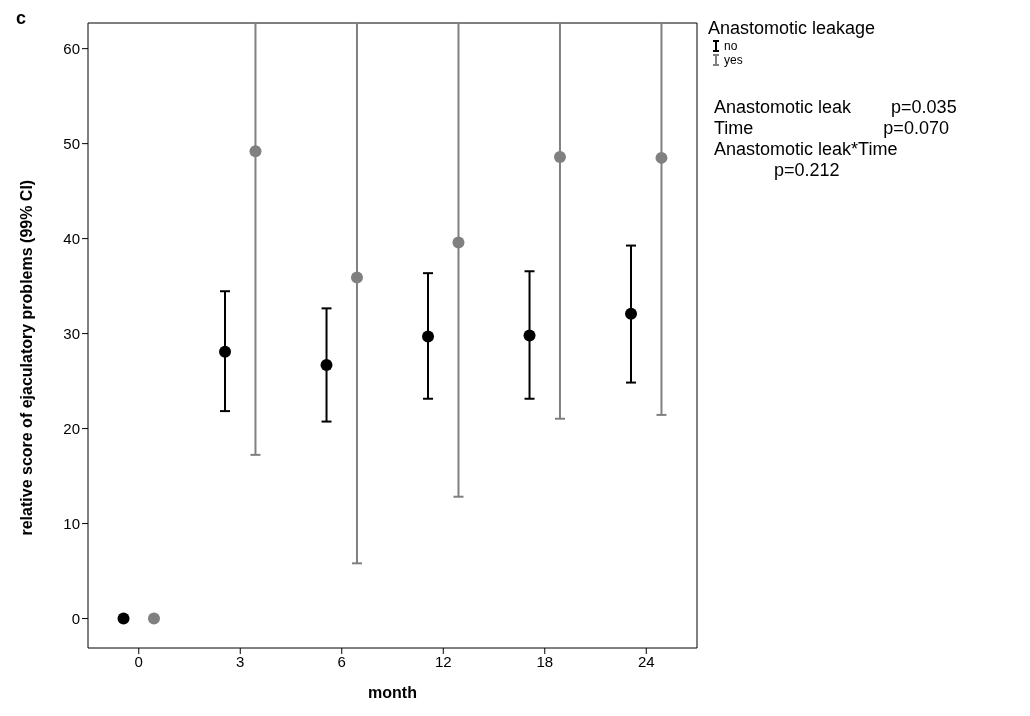 The width and height of the screenshot is (1030, 716). Describe the element at coordinates (806, 149) in the screenshot. I see `text: Anastomotic leak*Time` at that location.